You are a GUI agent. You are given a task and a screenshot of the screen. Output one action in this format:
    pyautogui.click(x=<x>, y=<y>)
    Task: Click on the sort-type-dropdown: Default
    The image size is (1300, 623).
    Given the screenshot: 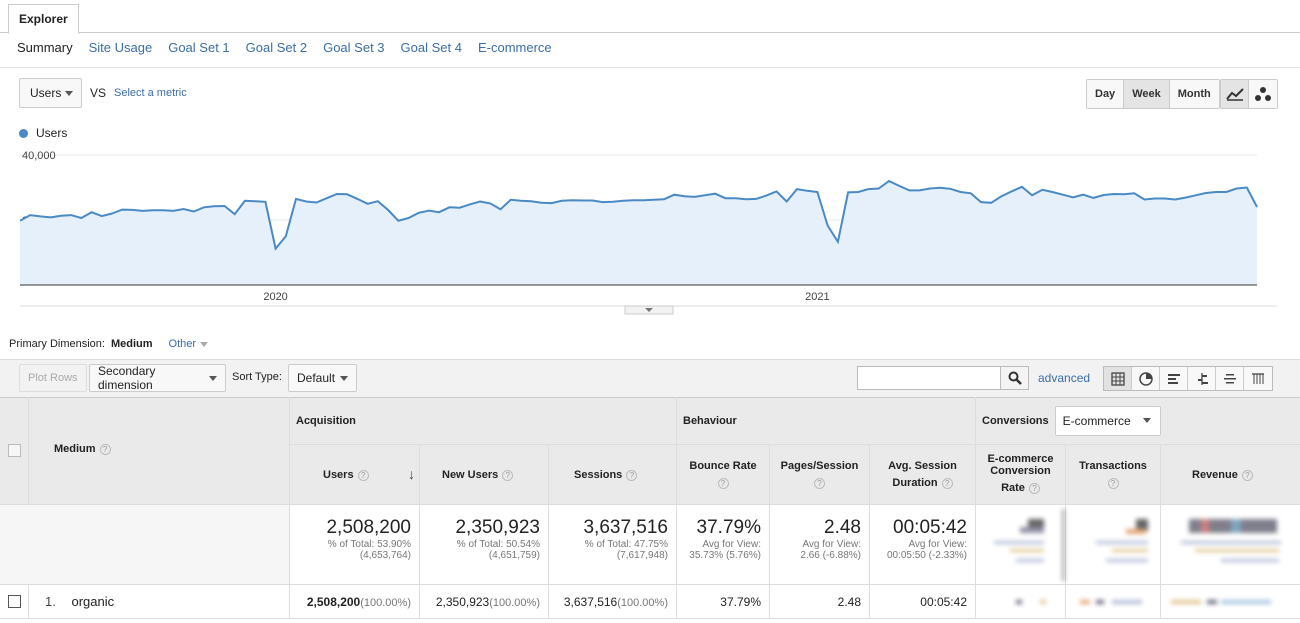 What is the action you would take?
    pyautogui.click(x=322, y=378)
    